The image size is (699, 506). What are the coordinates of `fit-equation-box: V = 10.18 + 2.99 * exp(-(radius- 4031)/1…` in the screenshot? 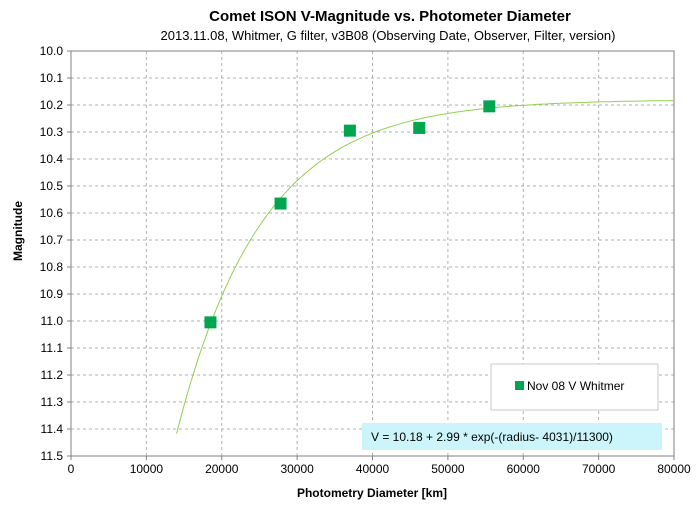 It's located at (512, 436).